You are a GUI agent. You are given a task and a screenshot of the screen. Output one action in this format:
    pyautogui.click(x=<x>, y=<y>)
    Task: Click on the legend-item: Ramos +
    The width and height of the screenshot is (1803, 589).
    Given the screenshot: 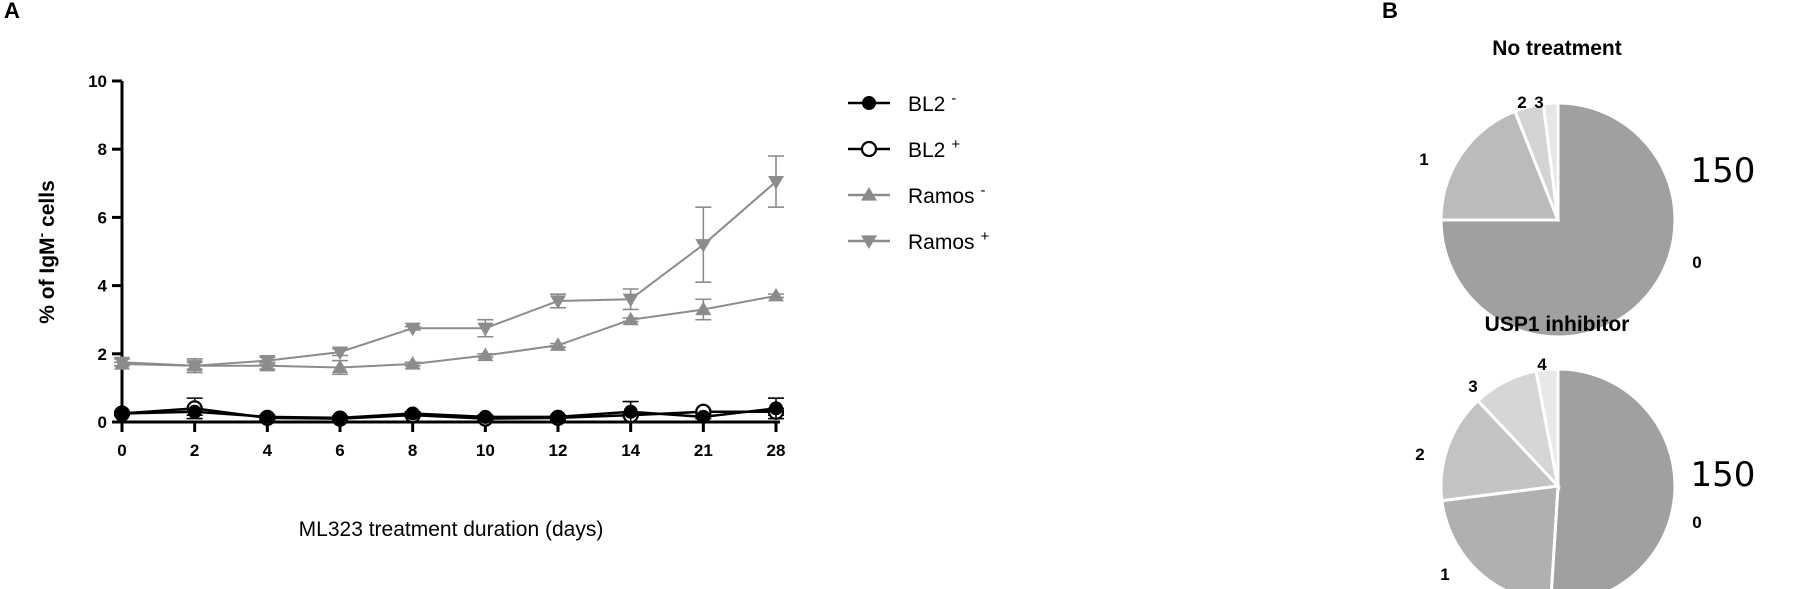 What is the action you would take?
    pyautogui.click(x=919, y=241)
    